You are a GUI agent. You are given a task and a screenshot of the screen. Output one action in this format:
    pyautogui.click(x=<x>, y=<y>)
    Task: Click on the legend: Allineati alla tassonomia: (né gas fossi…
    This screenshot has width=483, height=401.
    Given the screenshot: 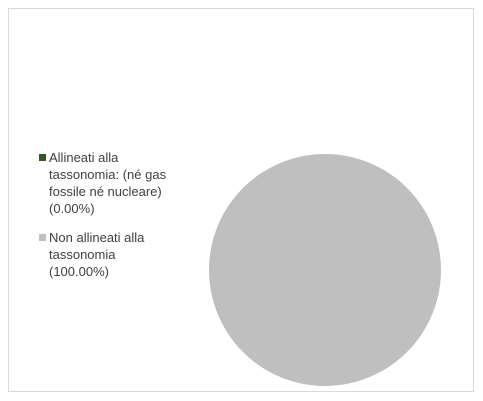 What is the action you would take?
    pyautogui.click(x=119, y=220)
    